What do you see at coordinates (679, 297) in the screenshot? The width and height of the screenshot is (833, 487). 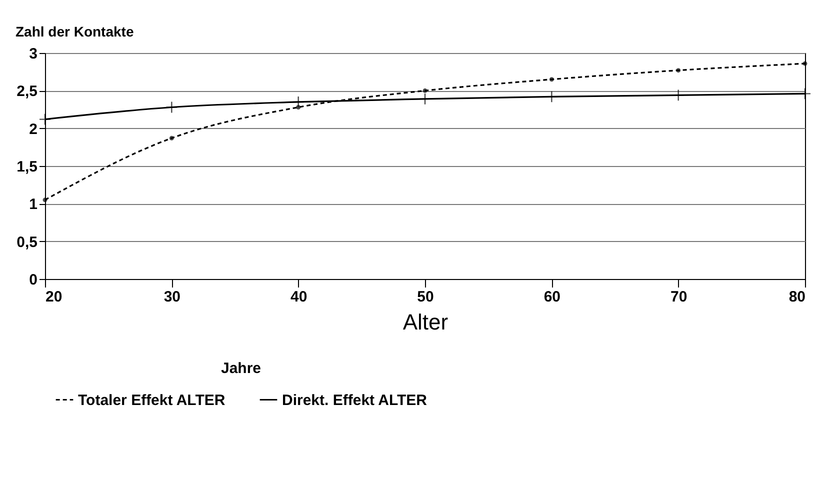 I see `x-tick-label: 70` at bounding box center [679, 297].